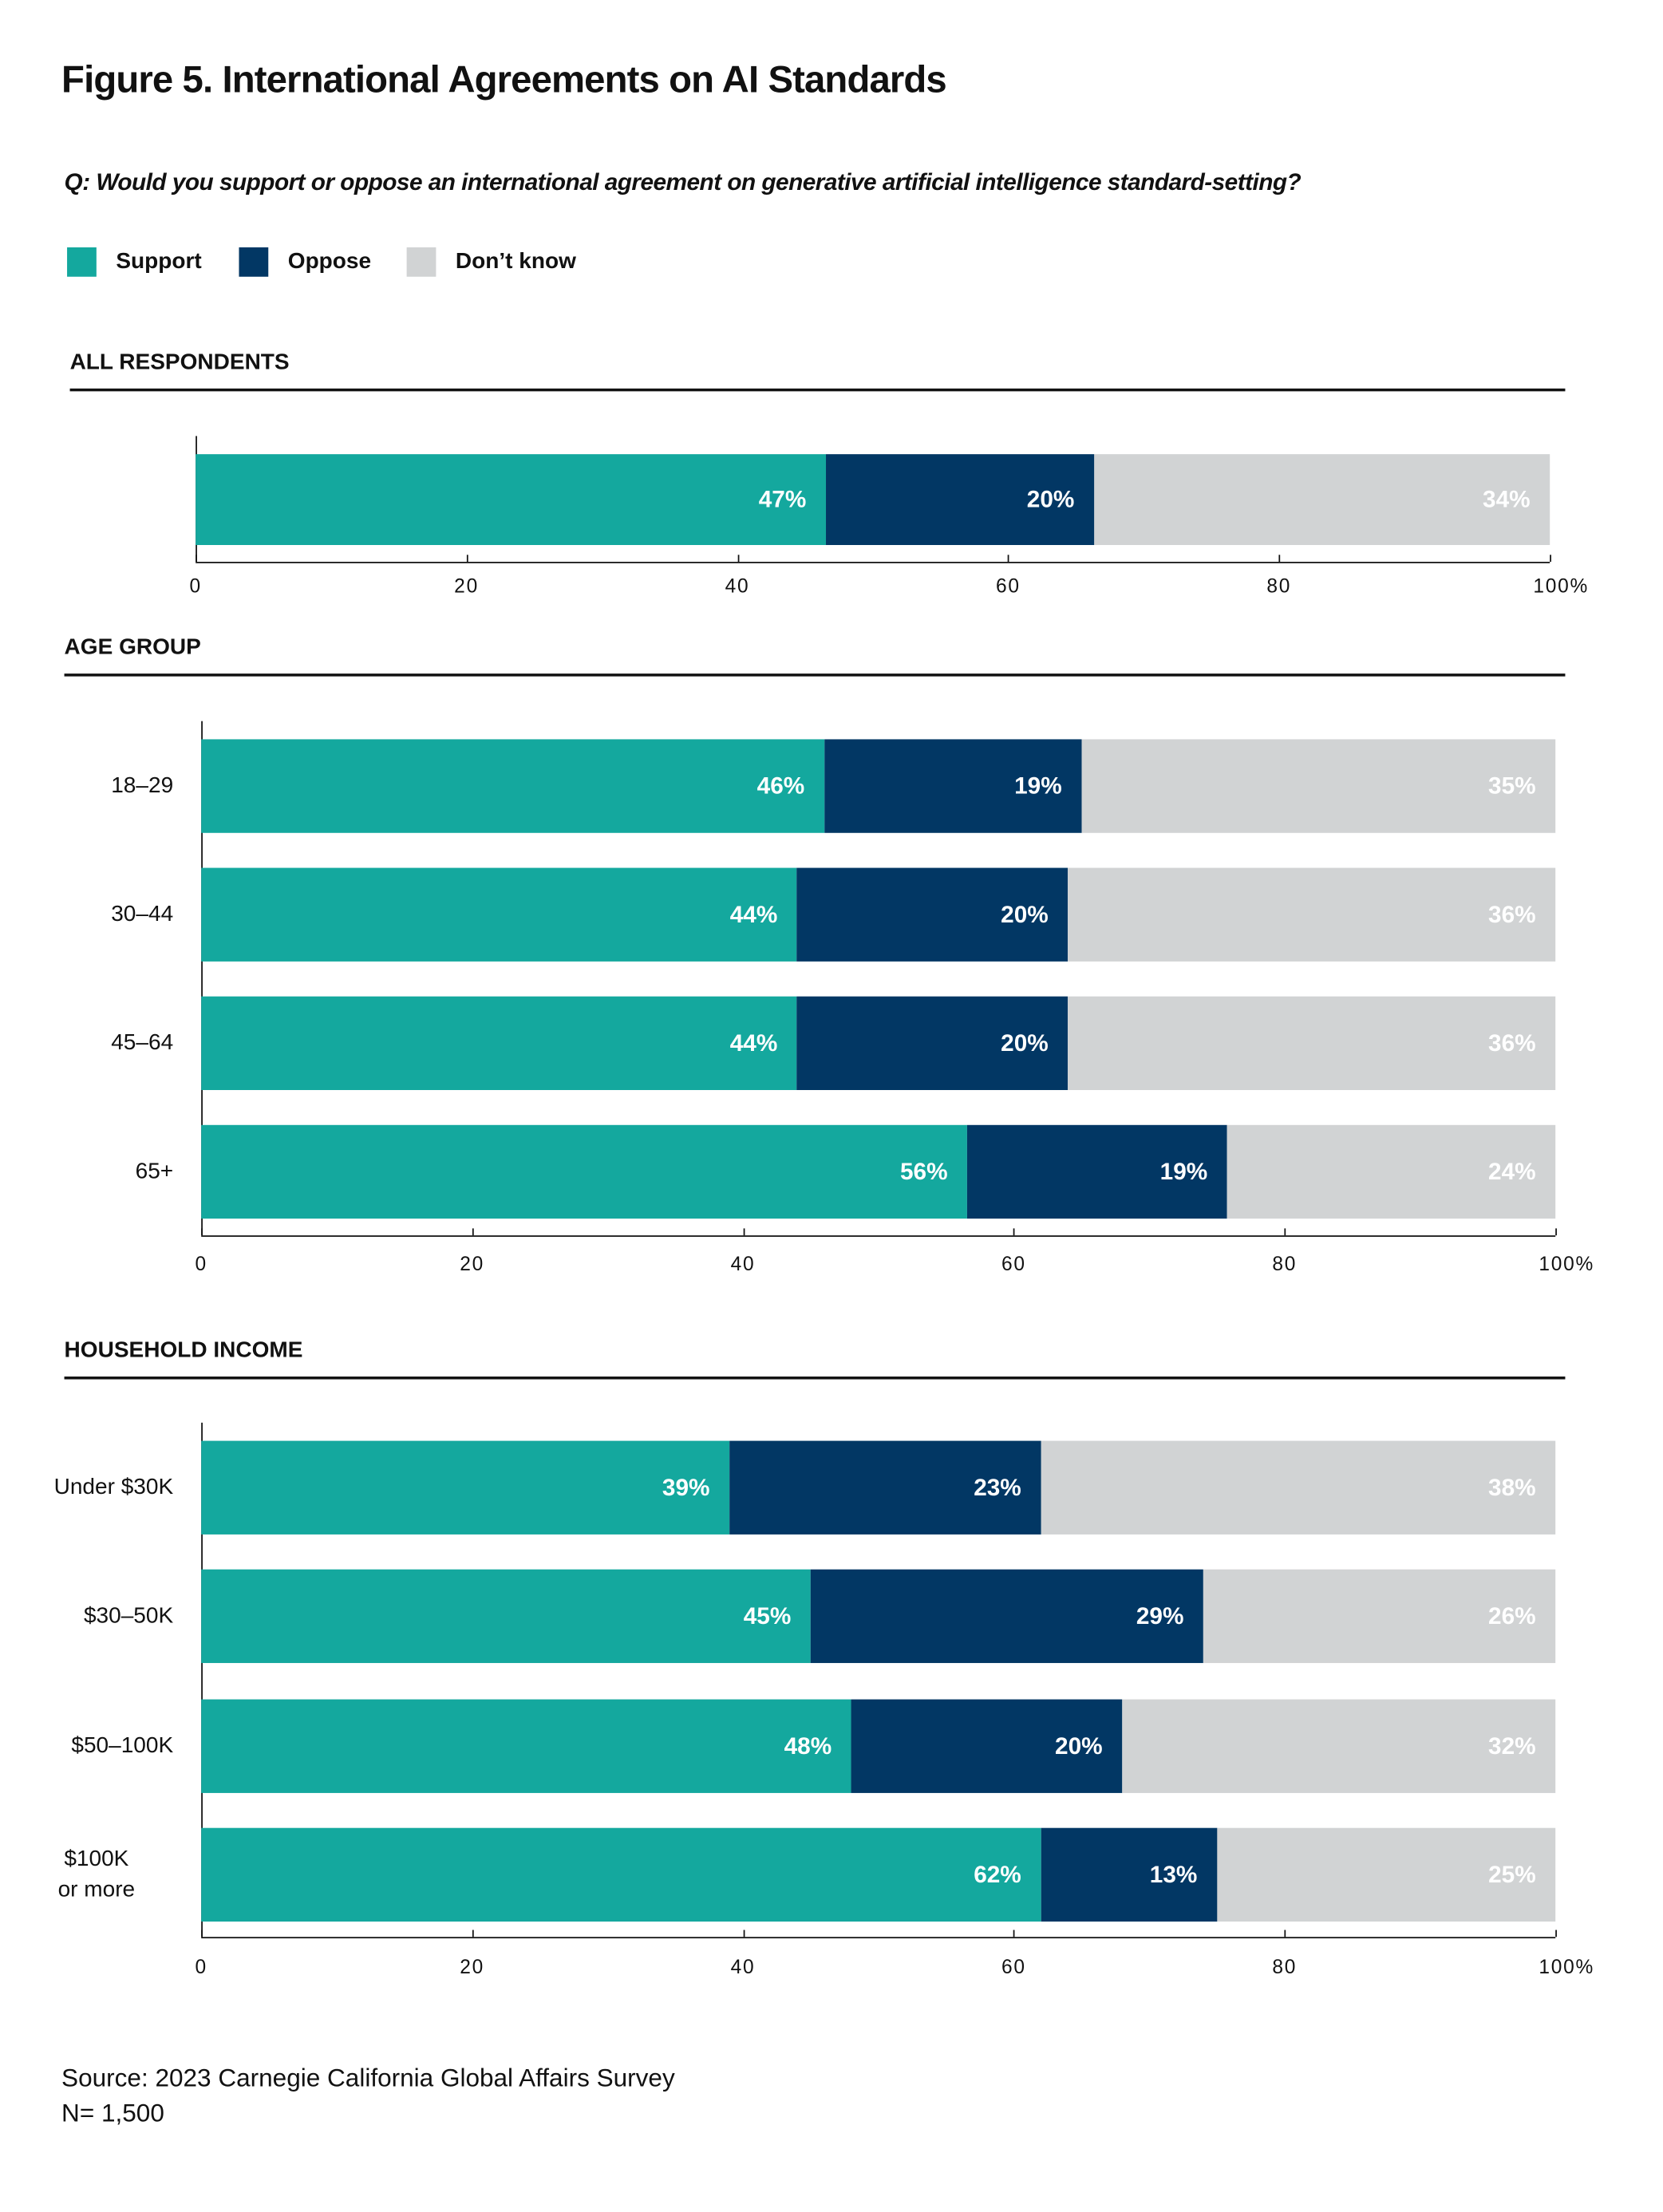 This screenshot has height=2212, width=1663. Describe the element at coordinates (142, 785) in the screenshot. I see `category-label: 18–29` at that location.